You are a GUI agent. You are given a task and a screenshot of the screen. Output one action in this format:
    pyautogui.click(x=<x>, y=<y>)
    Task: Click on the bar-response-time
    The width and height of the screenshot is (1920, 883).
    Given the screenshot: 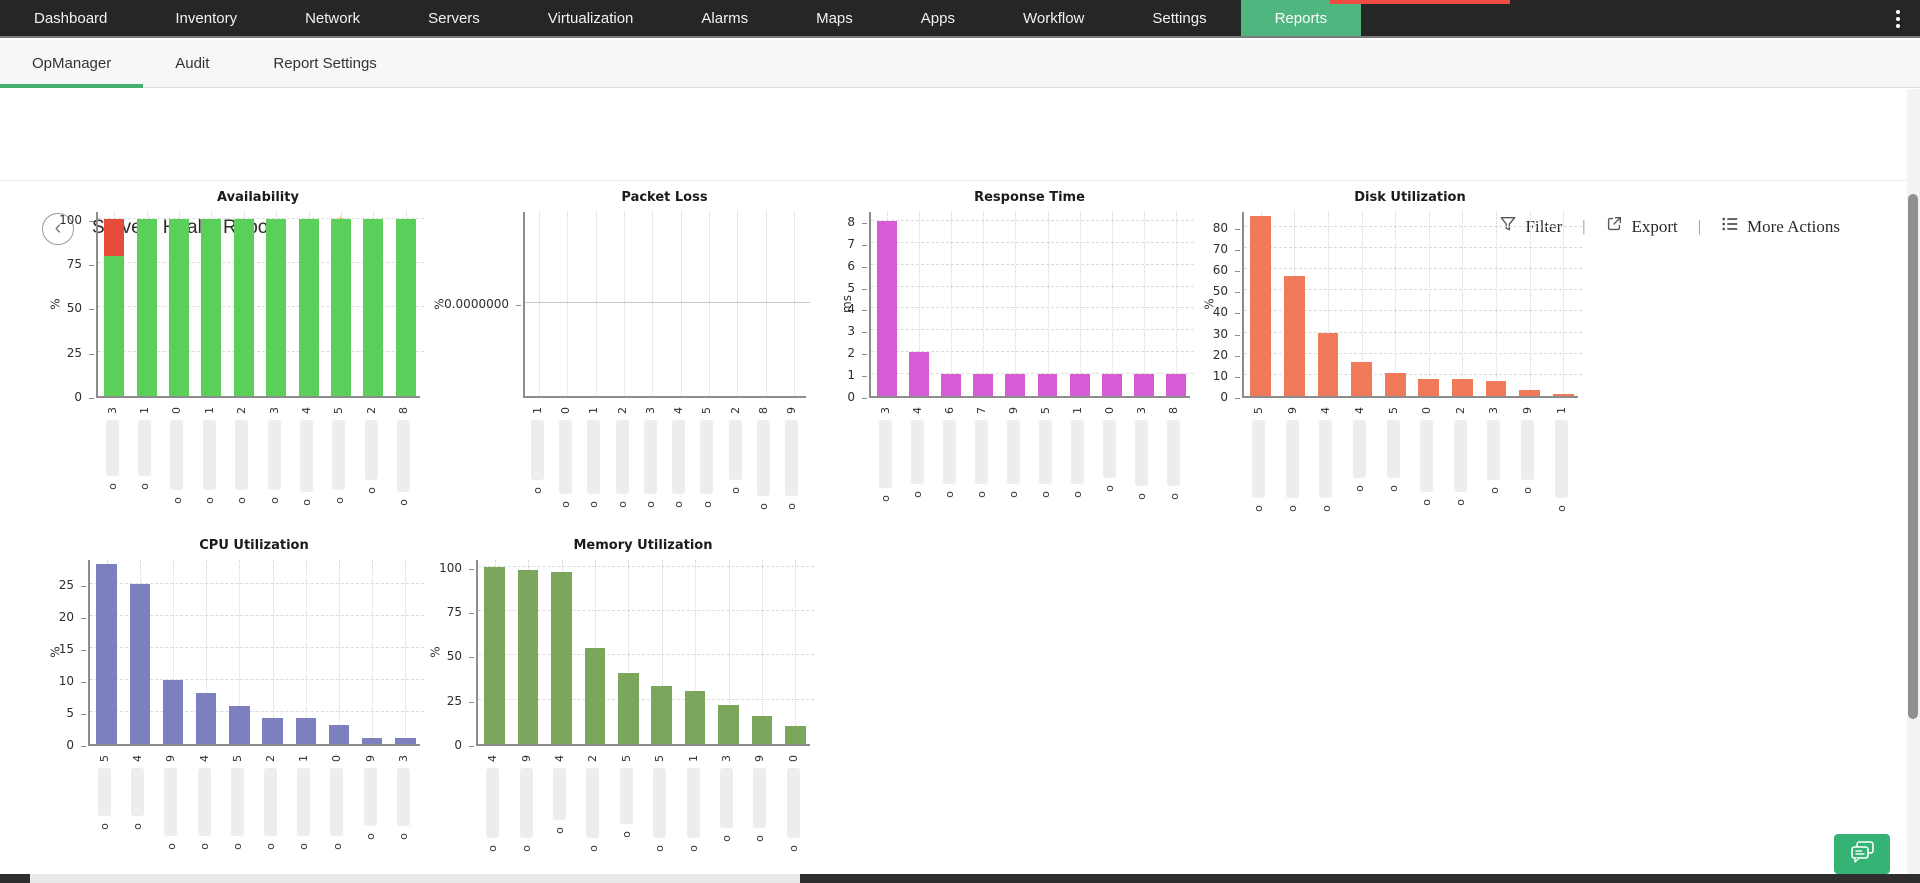 What is the action you would take?
    pyautogui.click(x=1047, y=385)
    